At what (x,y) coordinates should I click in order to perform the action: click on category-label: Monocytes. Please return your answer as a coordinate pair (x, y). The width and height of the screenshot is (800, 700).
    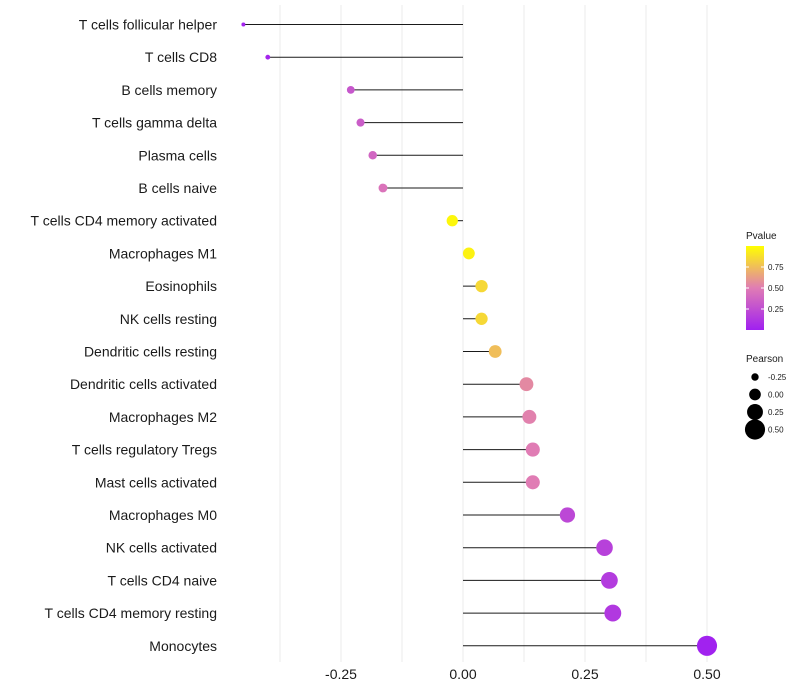
    Looking at the image, I should click on (183, 646).